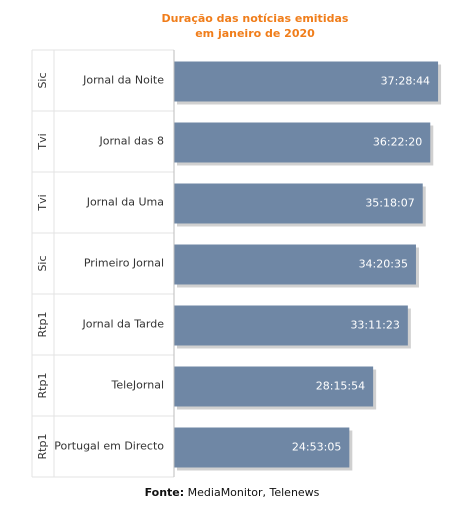  What do you see at coordinates (131, 141) in the screenshot?
I see `category-label: Jornal das 8` at bounding box center [131, 141].